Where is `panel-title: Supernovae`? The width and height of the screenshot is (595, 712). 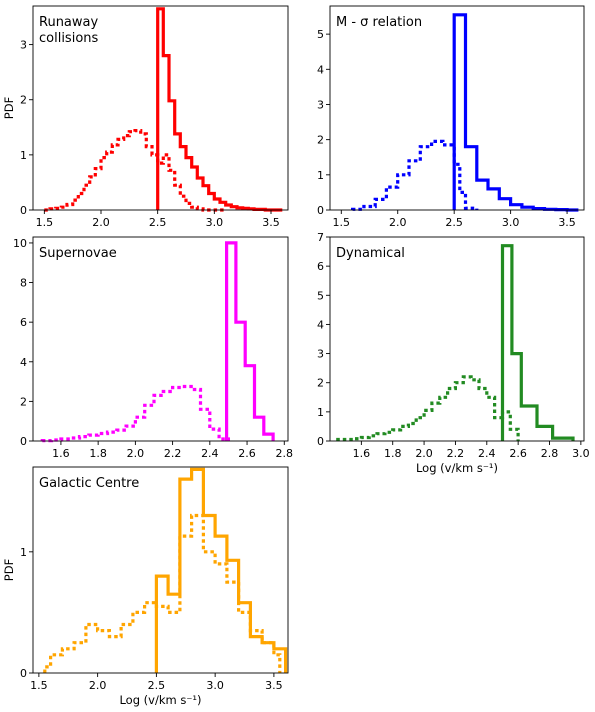
panel-title: Supernovae is located at coordinates (78, 253).